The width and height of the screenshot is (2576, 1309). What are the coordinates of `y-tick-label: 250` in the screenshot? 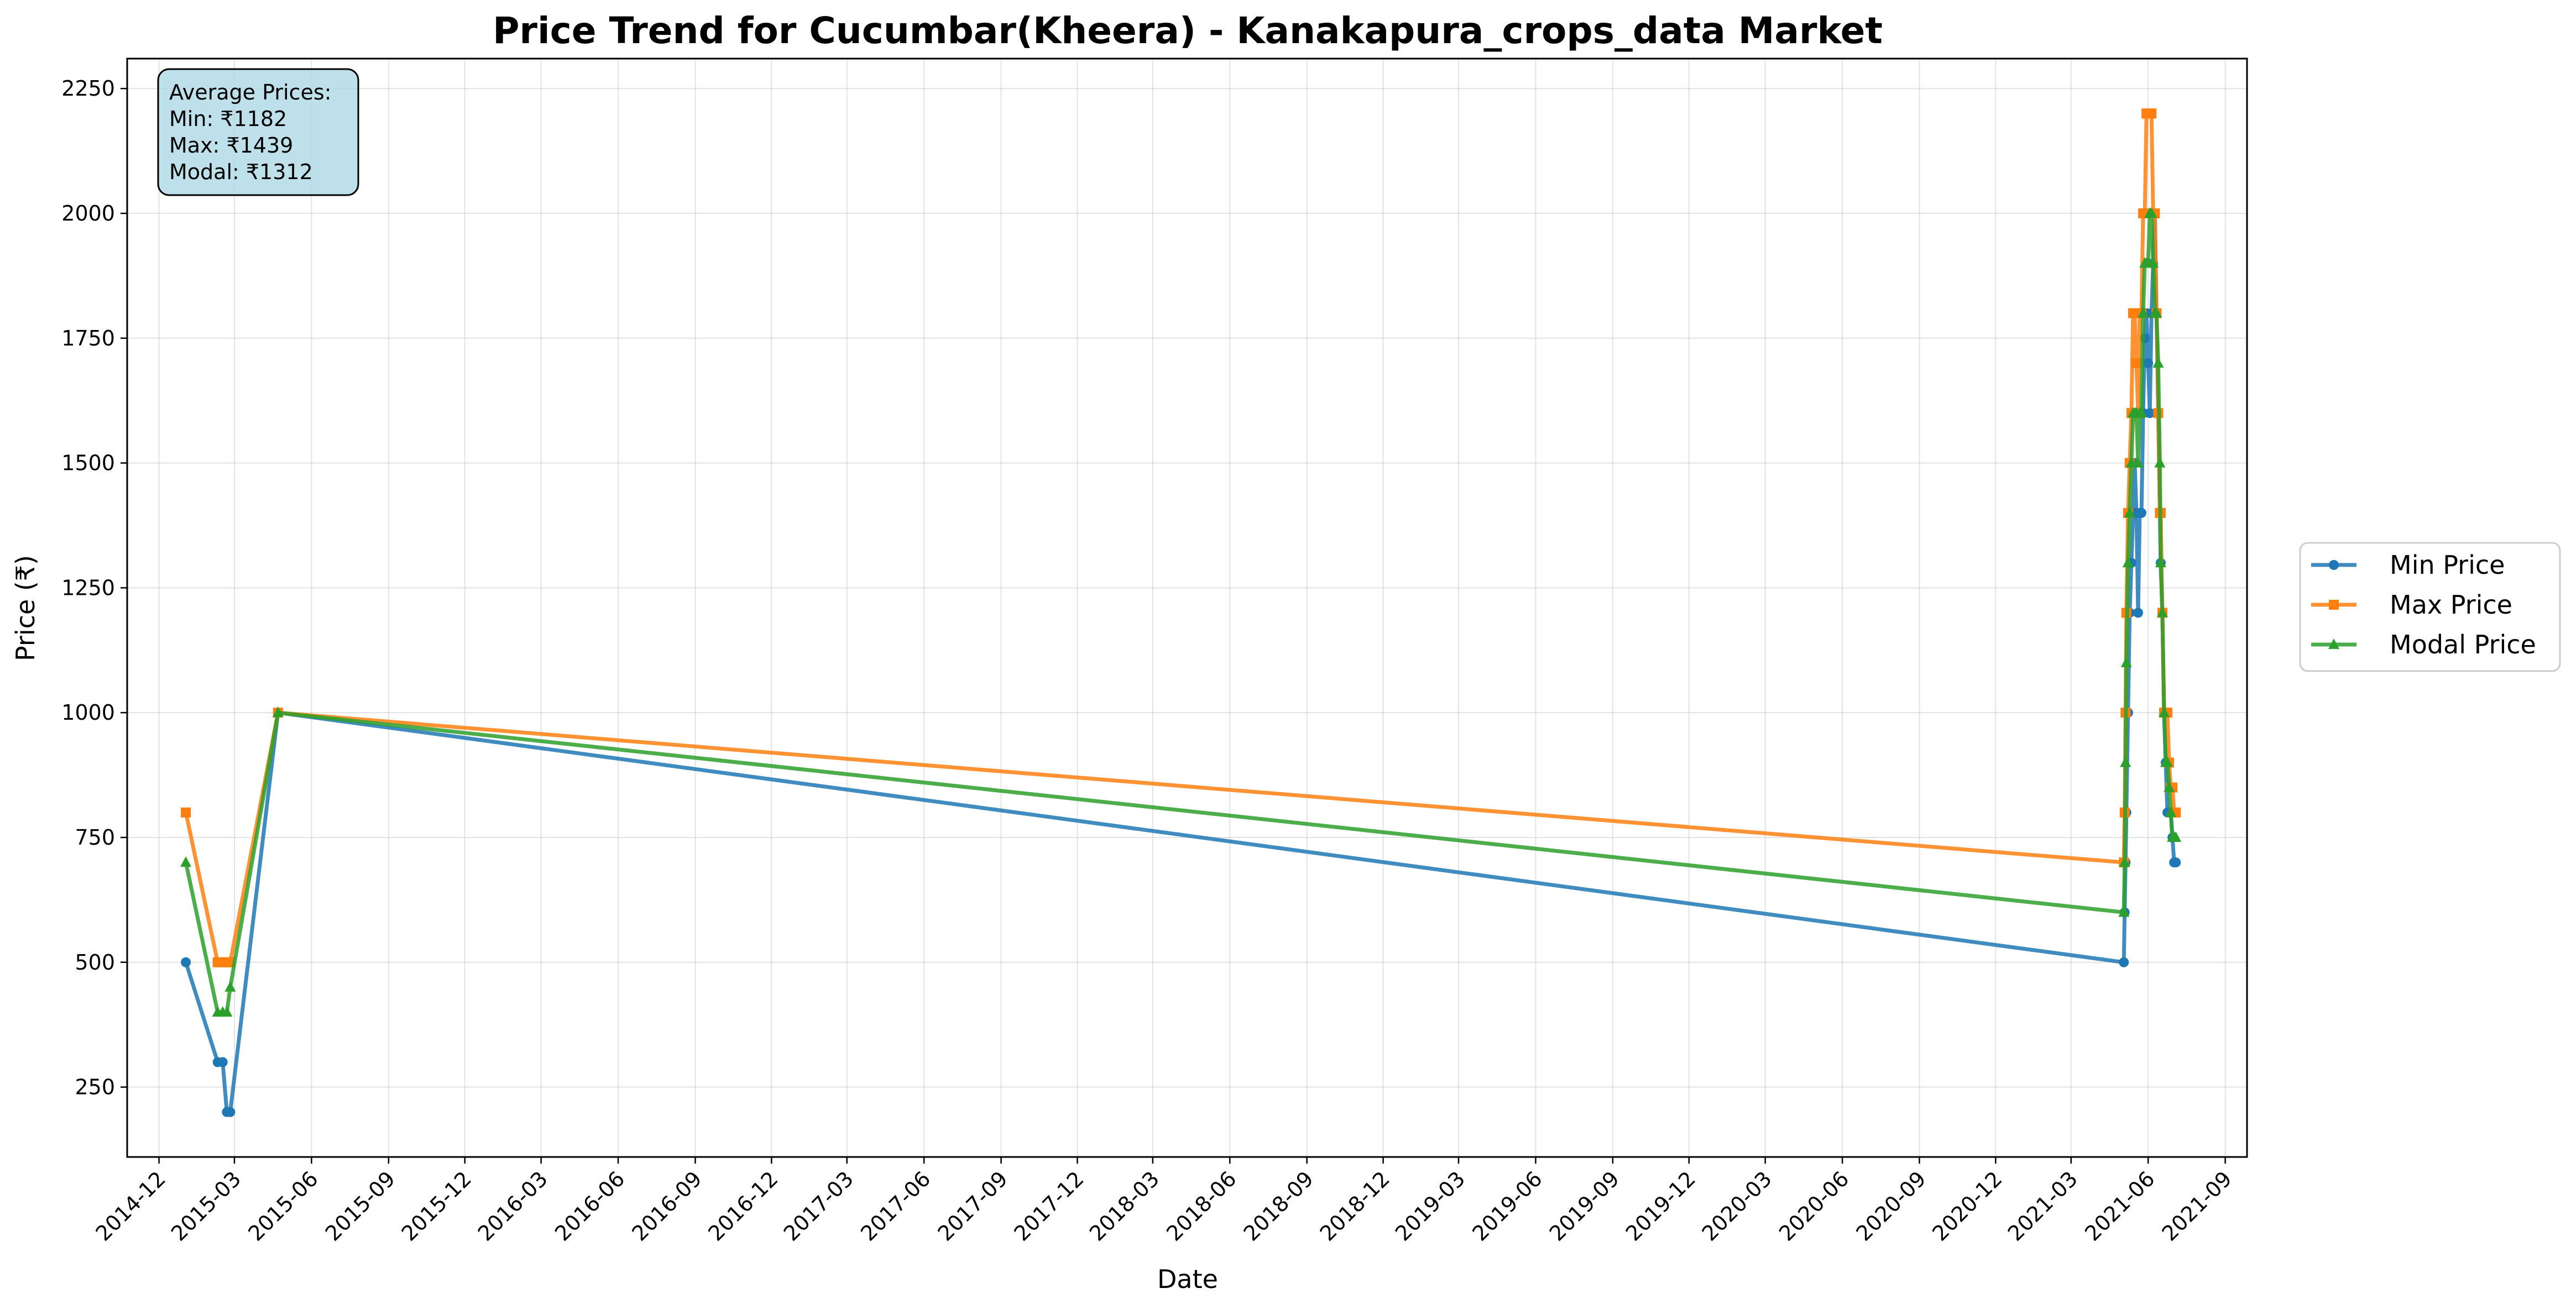 It's located at (95, 1087).